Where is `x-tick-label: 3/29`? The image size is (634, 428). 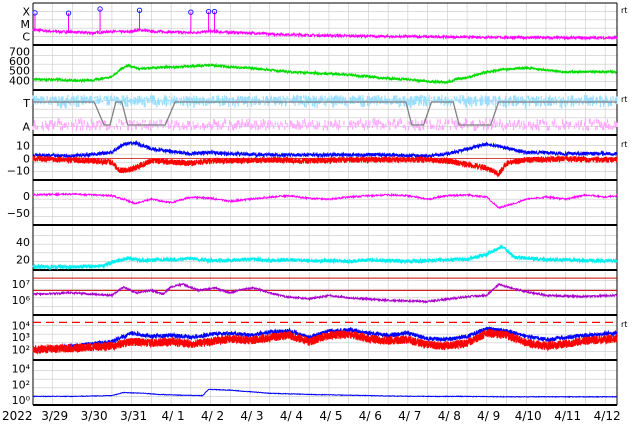 x-tick-label: 3/29 is located at coordinates (54, 416).